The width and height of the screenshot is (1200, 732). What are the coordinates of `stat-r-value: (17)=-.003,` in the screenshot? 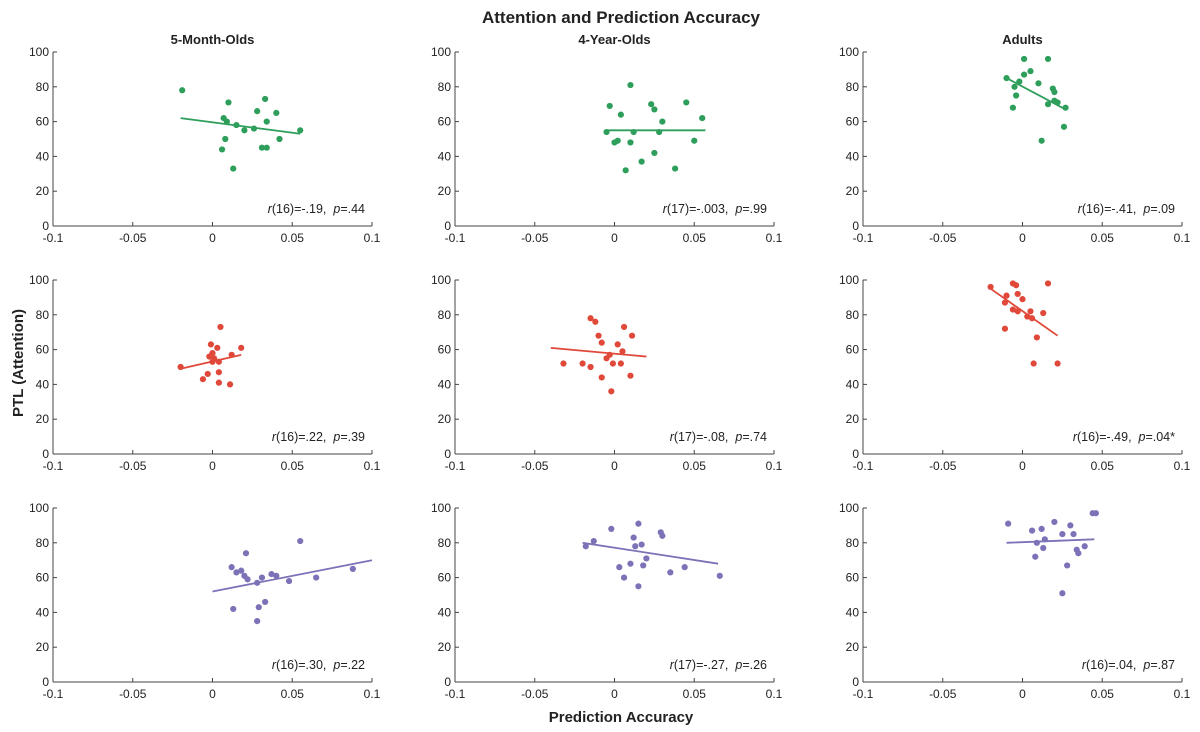 It's located at (701, 209).